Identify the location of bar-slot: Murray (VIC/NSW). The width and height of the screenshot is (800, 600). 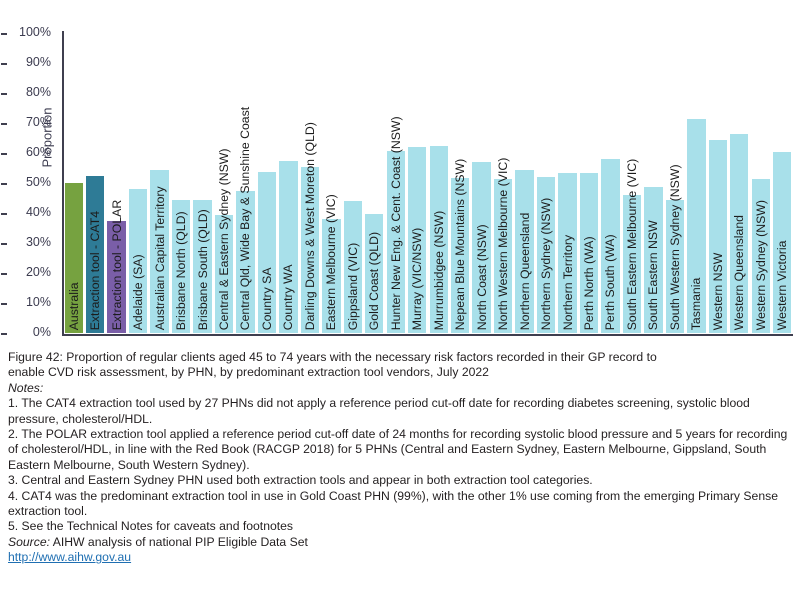
(417, 183).